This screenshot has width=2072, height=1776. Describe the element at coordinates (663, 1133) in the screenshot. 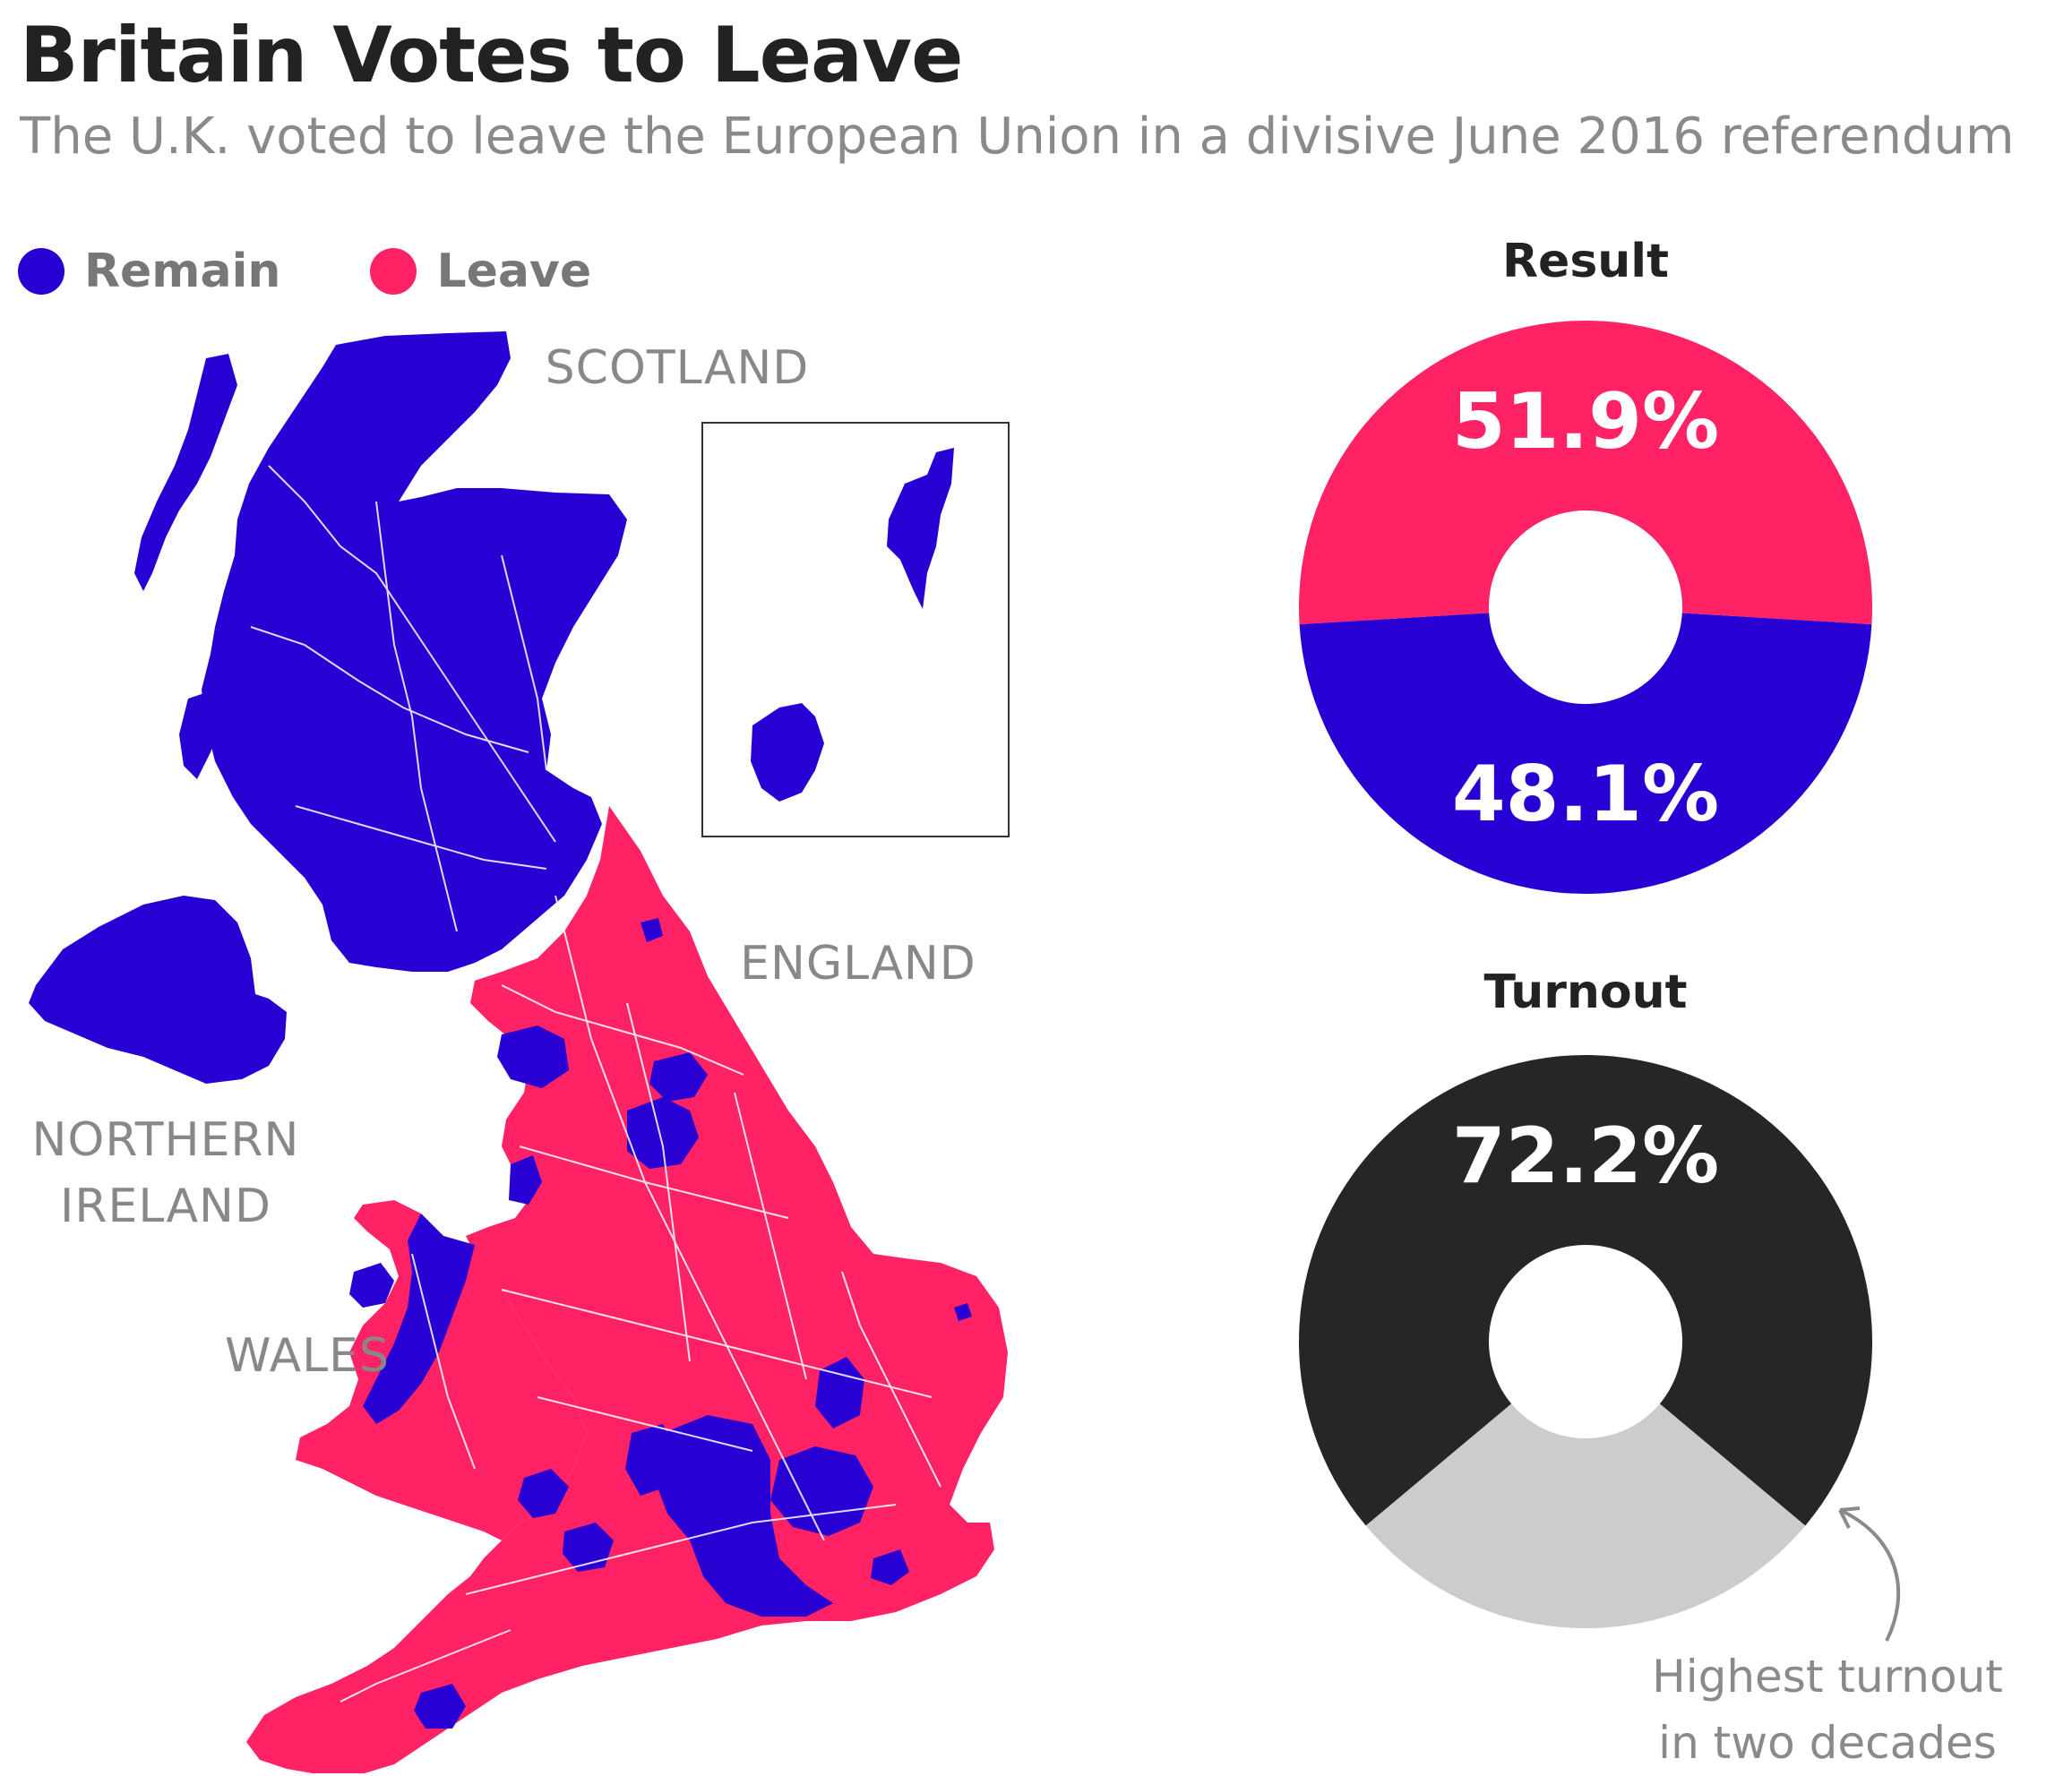

I see `map-manchester-remain` at that location.